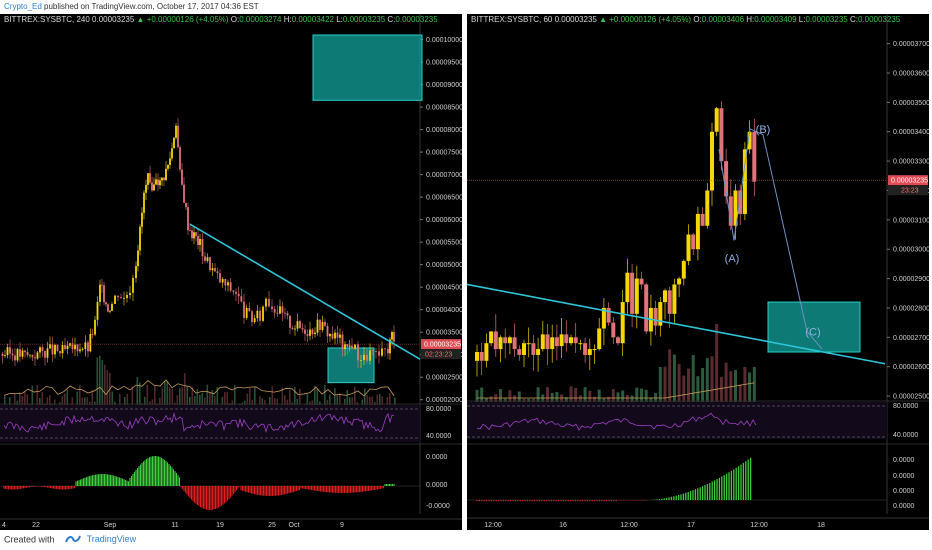  I want to click on author-link: Crypto_Ed, so click(23, 6).